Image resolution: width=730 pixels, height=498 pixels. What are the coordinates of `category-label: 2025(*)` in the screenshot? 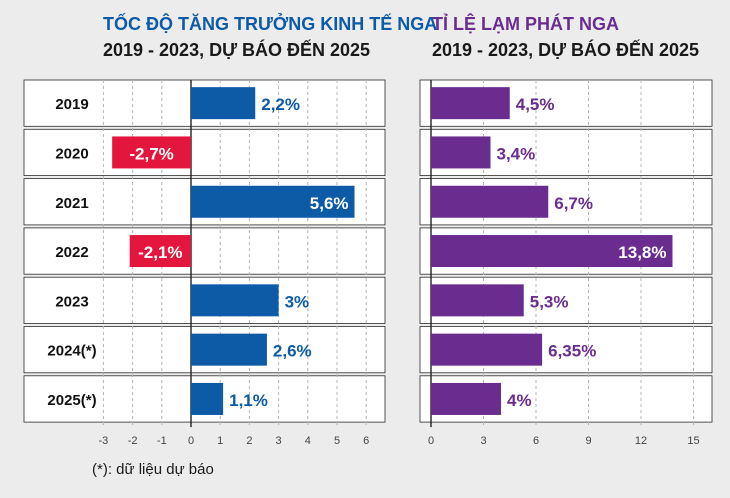 It's located at (71, 400).